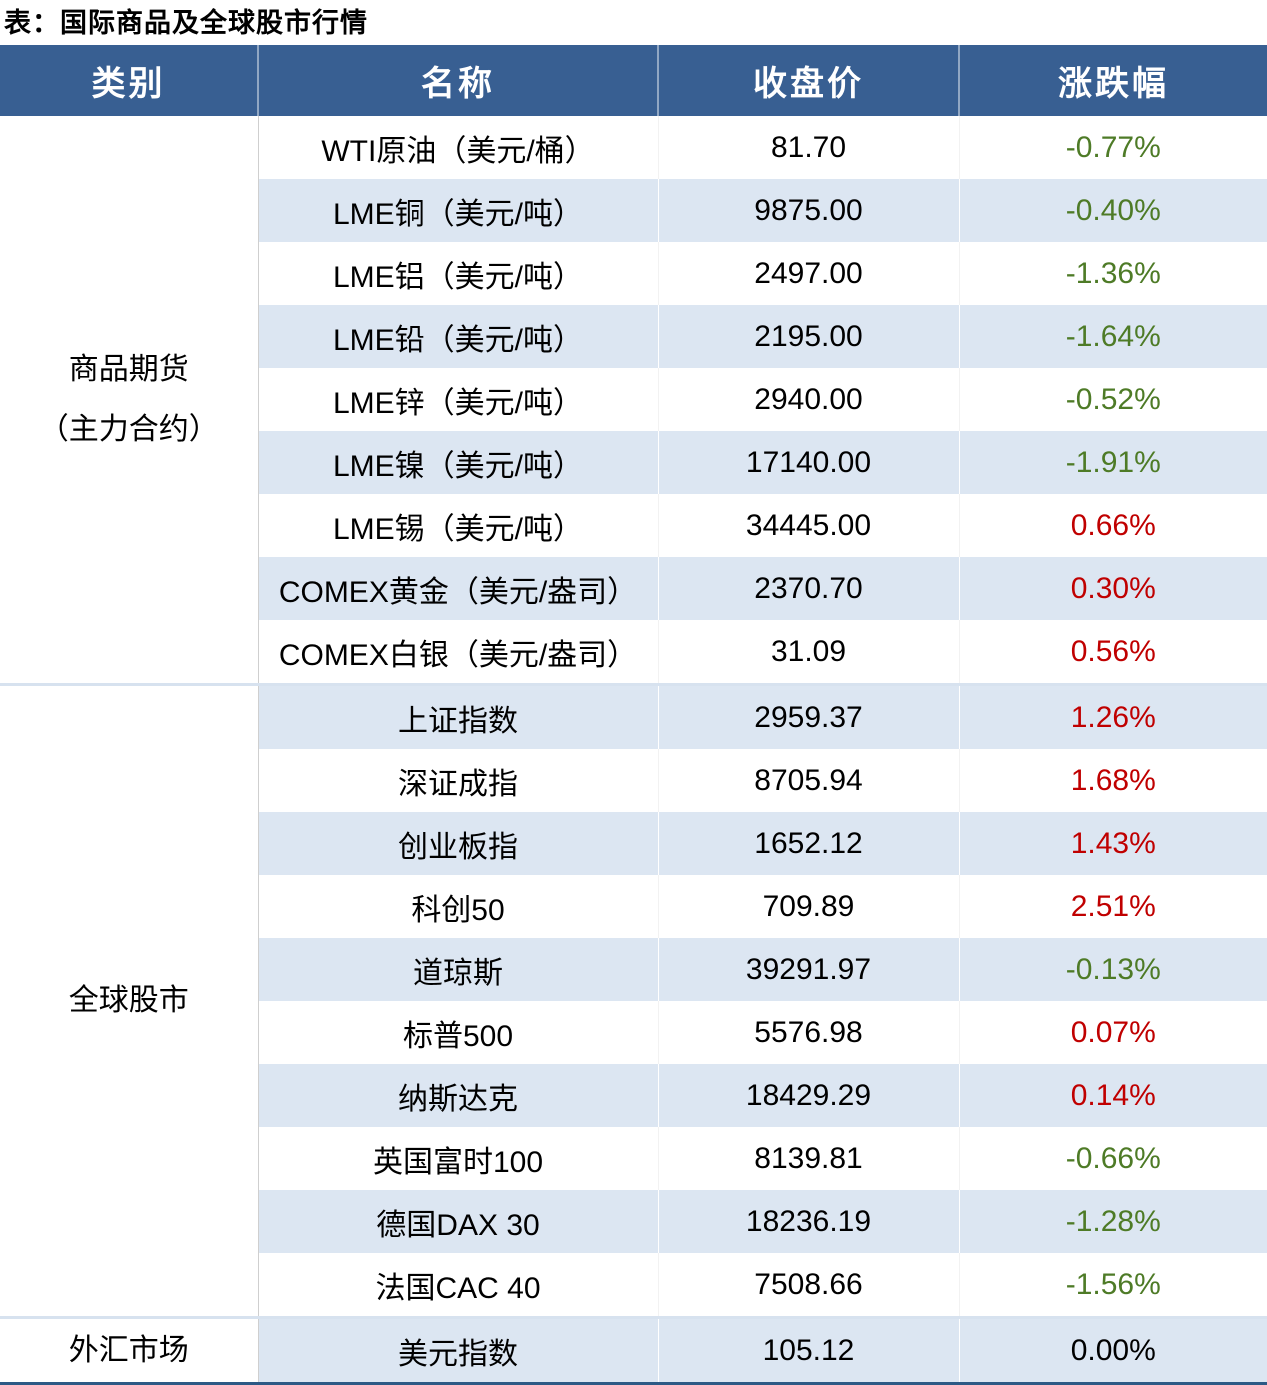 This screenshot has width=1267, height=1385. What do you see at coordinates (809, 462) in the screenshot?
I see `close-price-cell: 17140.00` at bounding box center [809, 462].